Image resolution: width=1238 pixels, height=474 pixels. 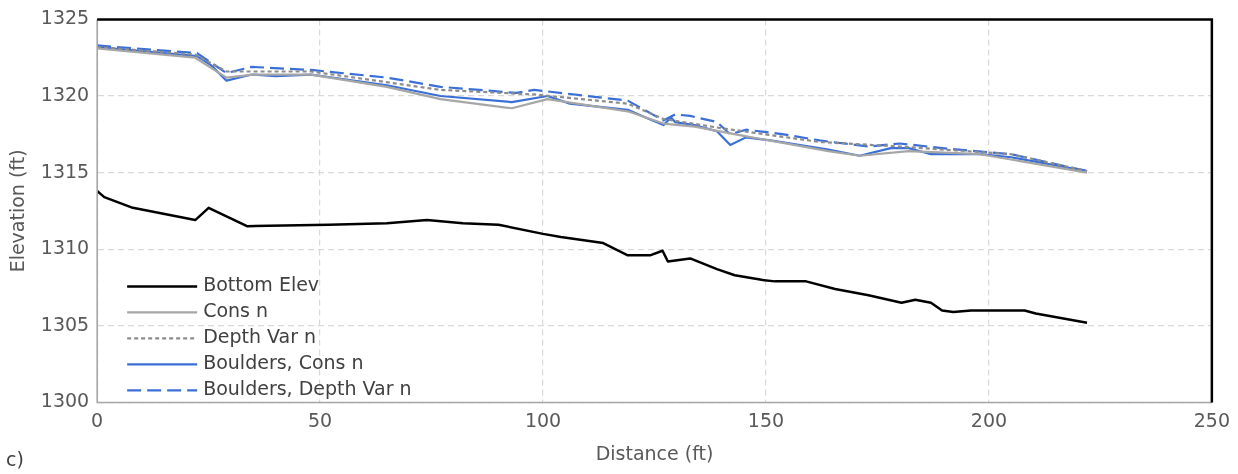 I want to click on x-tick-label: 150, so click(x=766, y=419).